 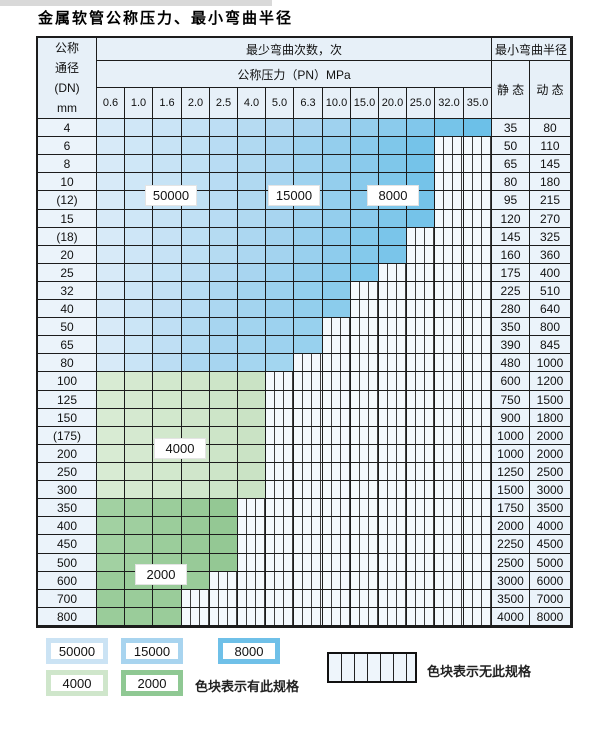 I want to click on dynamic-radius-value: 5000, so click(x=550, y=562).